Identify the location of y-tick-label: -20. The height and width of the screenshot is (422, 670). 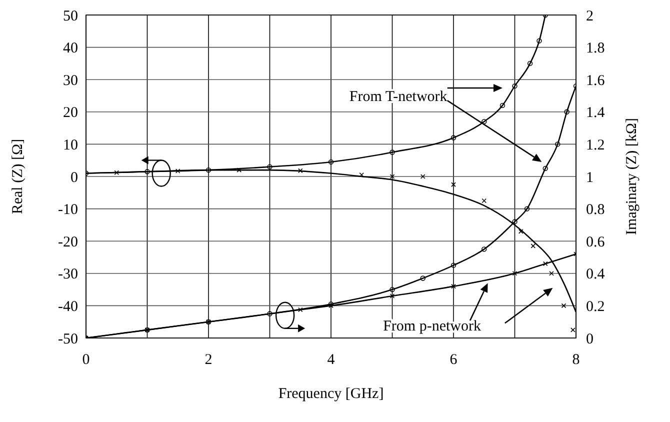
(68, 242).